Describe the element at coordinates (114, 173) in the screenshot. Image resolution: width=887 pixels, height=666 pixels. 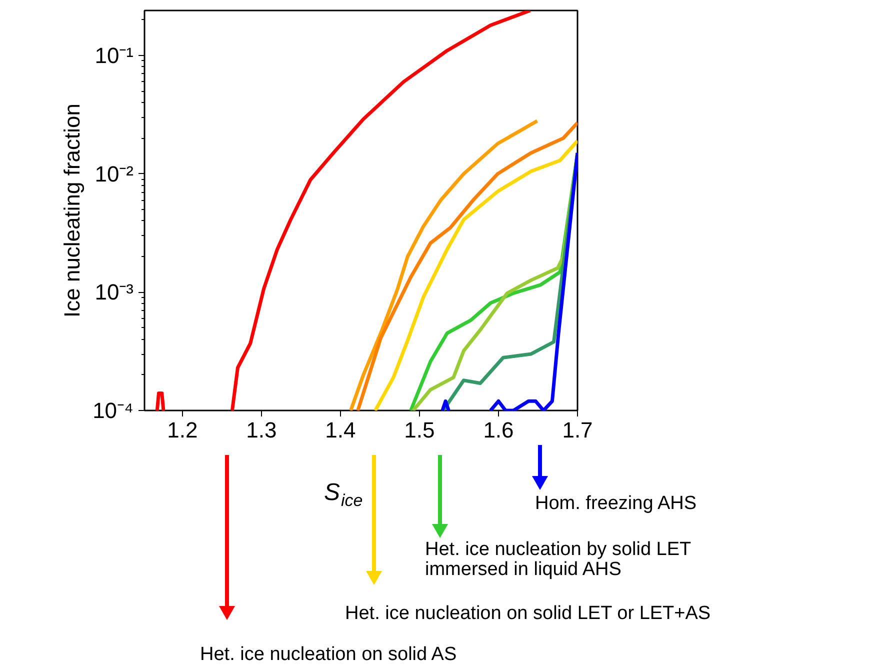
I see `y-tick-label: 10⁻²` at that location.